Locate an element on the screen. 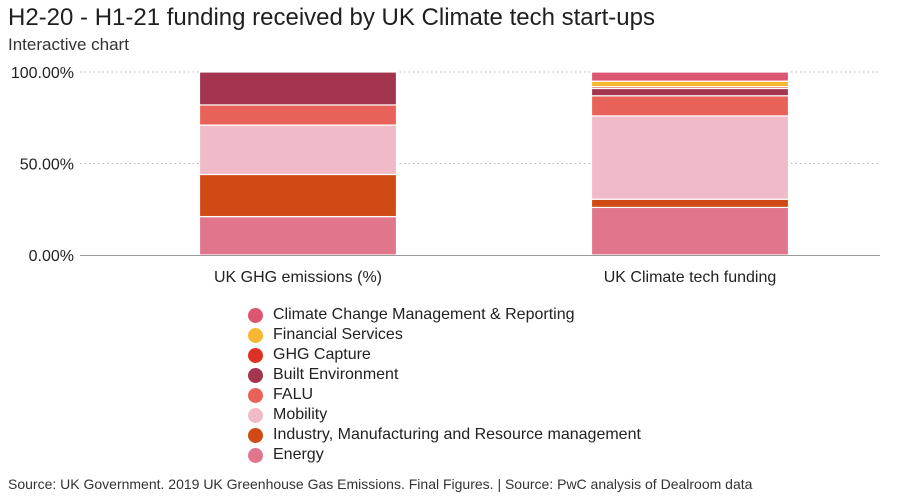 This screenshot has width=900, height=497. legend-item: GHG Capture is located at coordinates (444, 355).